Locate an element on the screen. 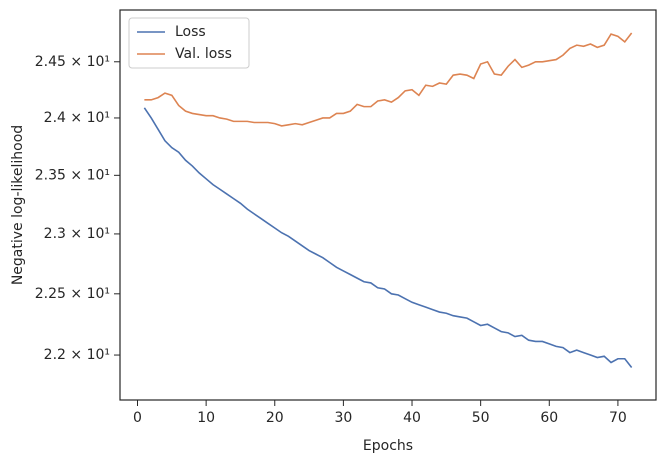  y-tick-label: 2.25 × 10¹ is located at coordinates (72, 294).